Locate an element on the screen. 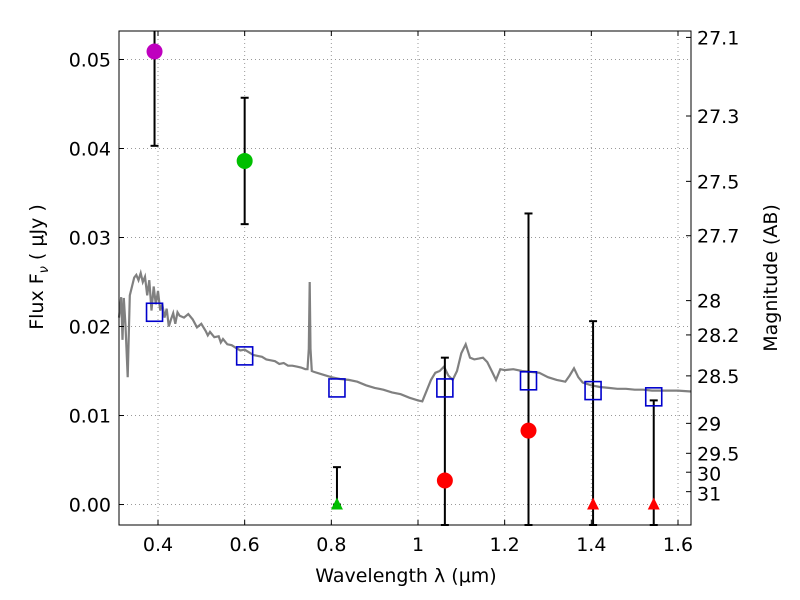 Image resolution: width=800 pixels, height=600 pixels. y-axis-label: Flux Fν ( μJy ) is located at coordinates (39, 267).